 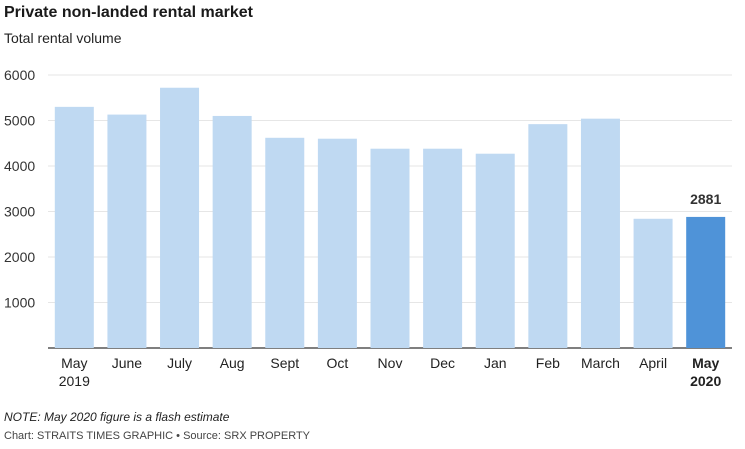 I want to click on data-label: 2881, so click(x=705, y=199).